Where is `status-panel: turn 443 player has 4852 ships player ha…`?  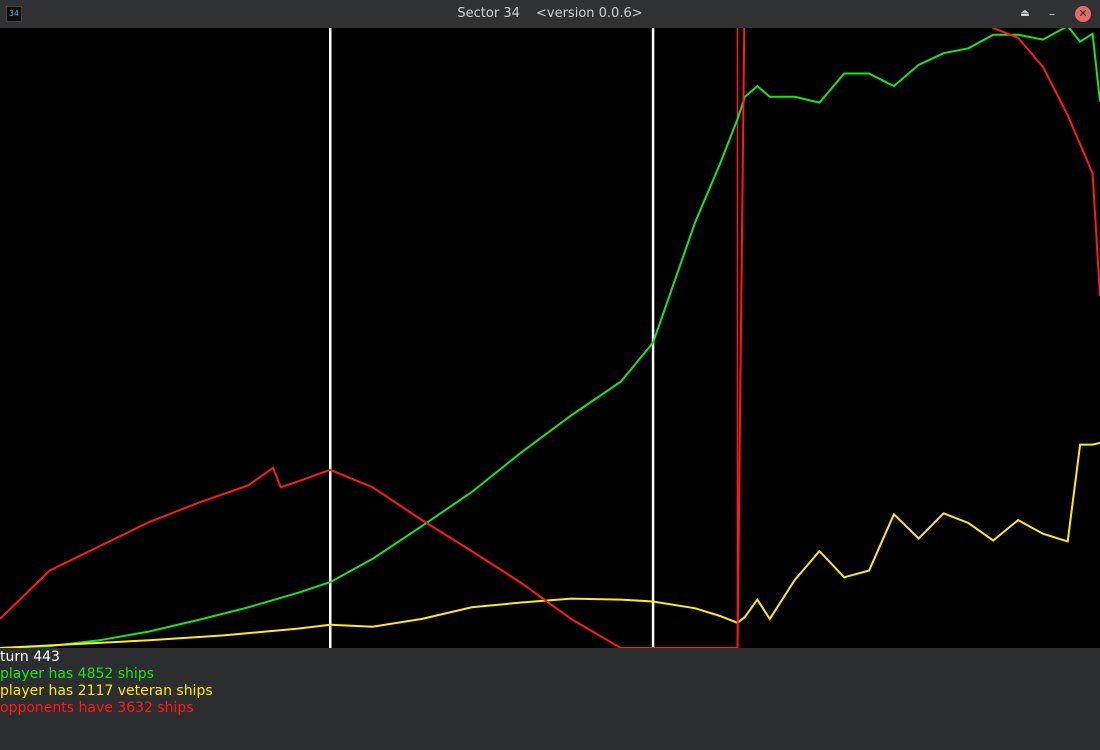
status-panel: turn 443 player has 4852 ships player ha… is located at coordinates (550, 699).